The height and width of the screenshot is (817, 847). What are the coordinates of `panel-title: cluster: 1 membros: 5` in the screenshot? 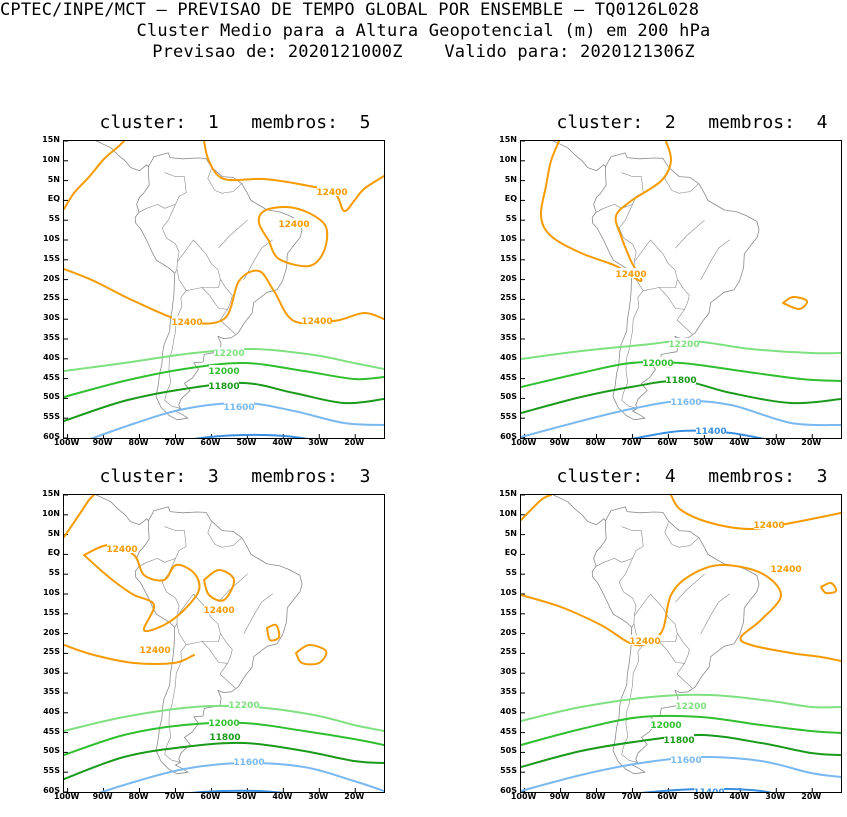 It's located at (235, 122).